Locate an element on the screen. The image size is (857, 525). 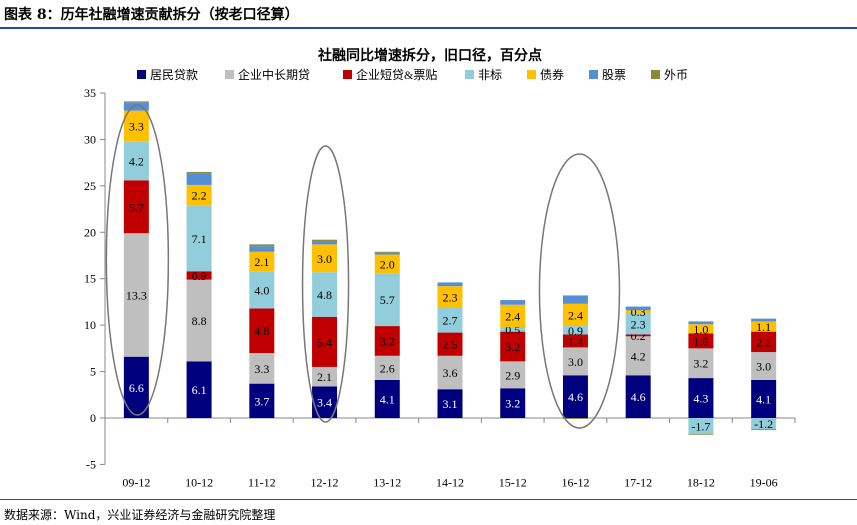
x-tick-label: 13-12 is located at coordinates (387, 482).